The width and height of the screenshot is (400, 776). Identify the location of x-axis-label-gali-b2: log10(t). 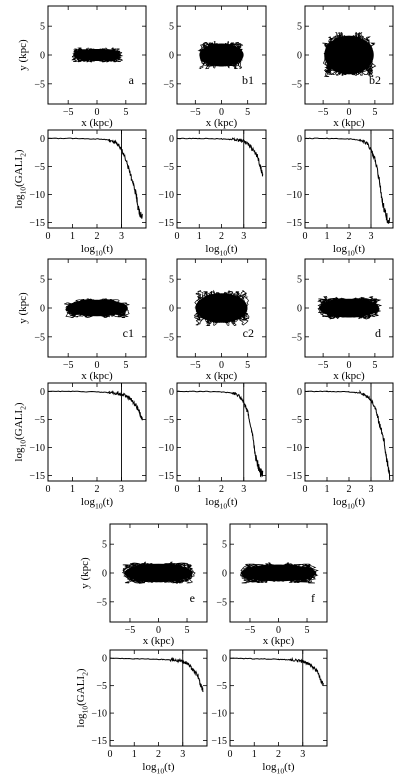
(349, 250).